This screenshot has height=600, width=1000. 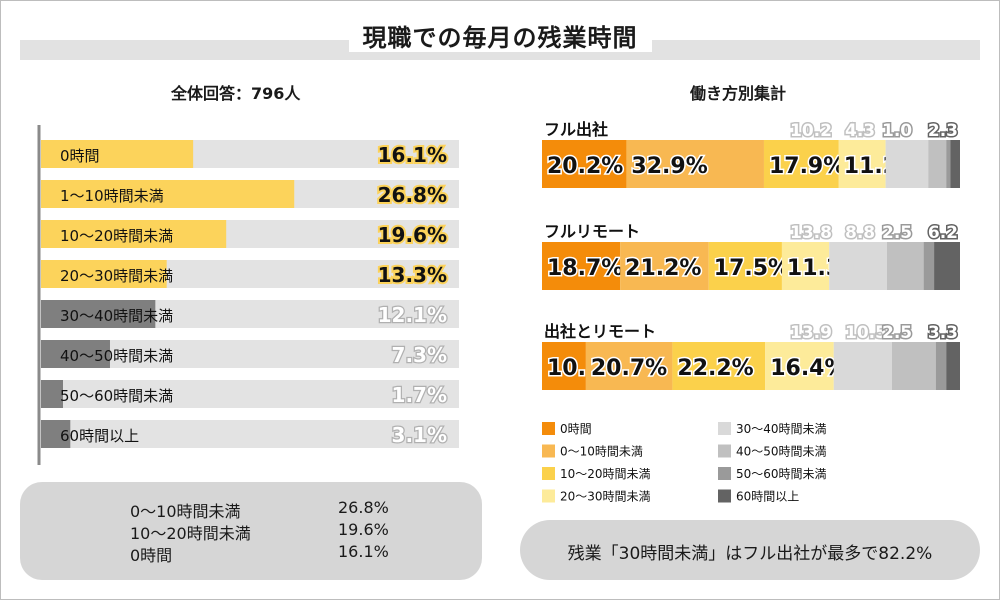 I want to click on segment-label: 18.7%, so click(x=585, y=268).